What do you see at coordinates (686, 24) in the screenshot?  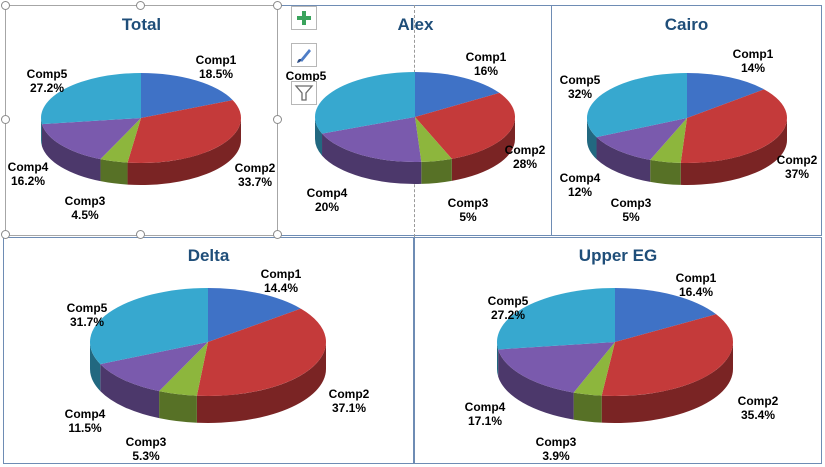 I see `chart-title: Cairo` at bounding box center [686, 24].